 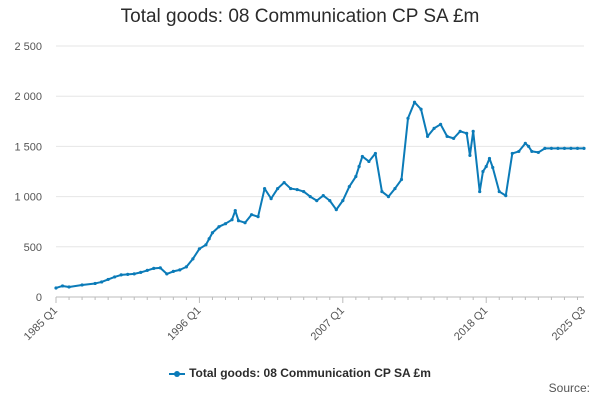 I want to click on y-tick-label: 1 500, so click(x=28, y=147).